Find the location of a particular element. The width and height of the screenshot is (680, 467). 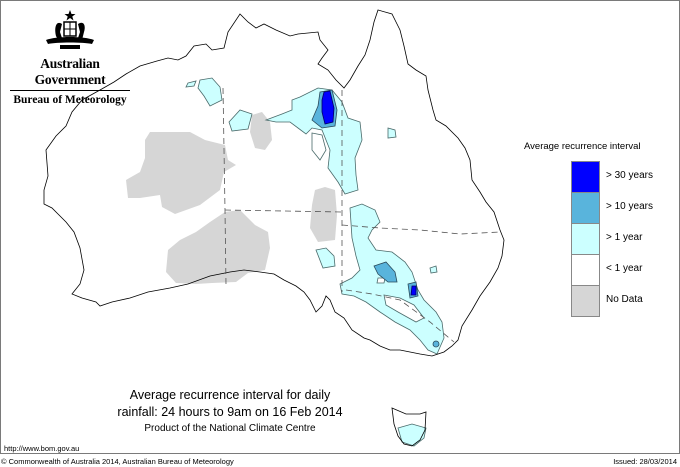

legend-item-30yr: > 30 years is located at coordinates (621, 177).